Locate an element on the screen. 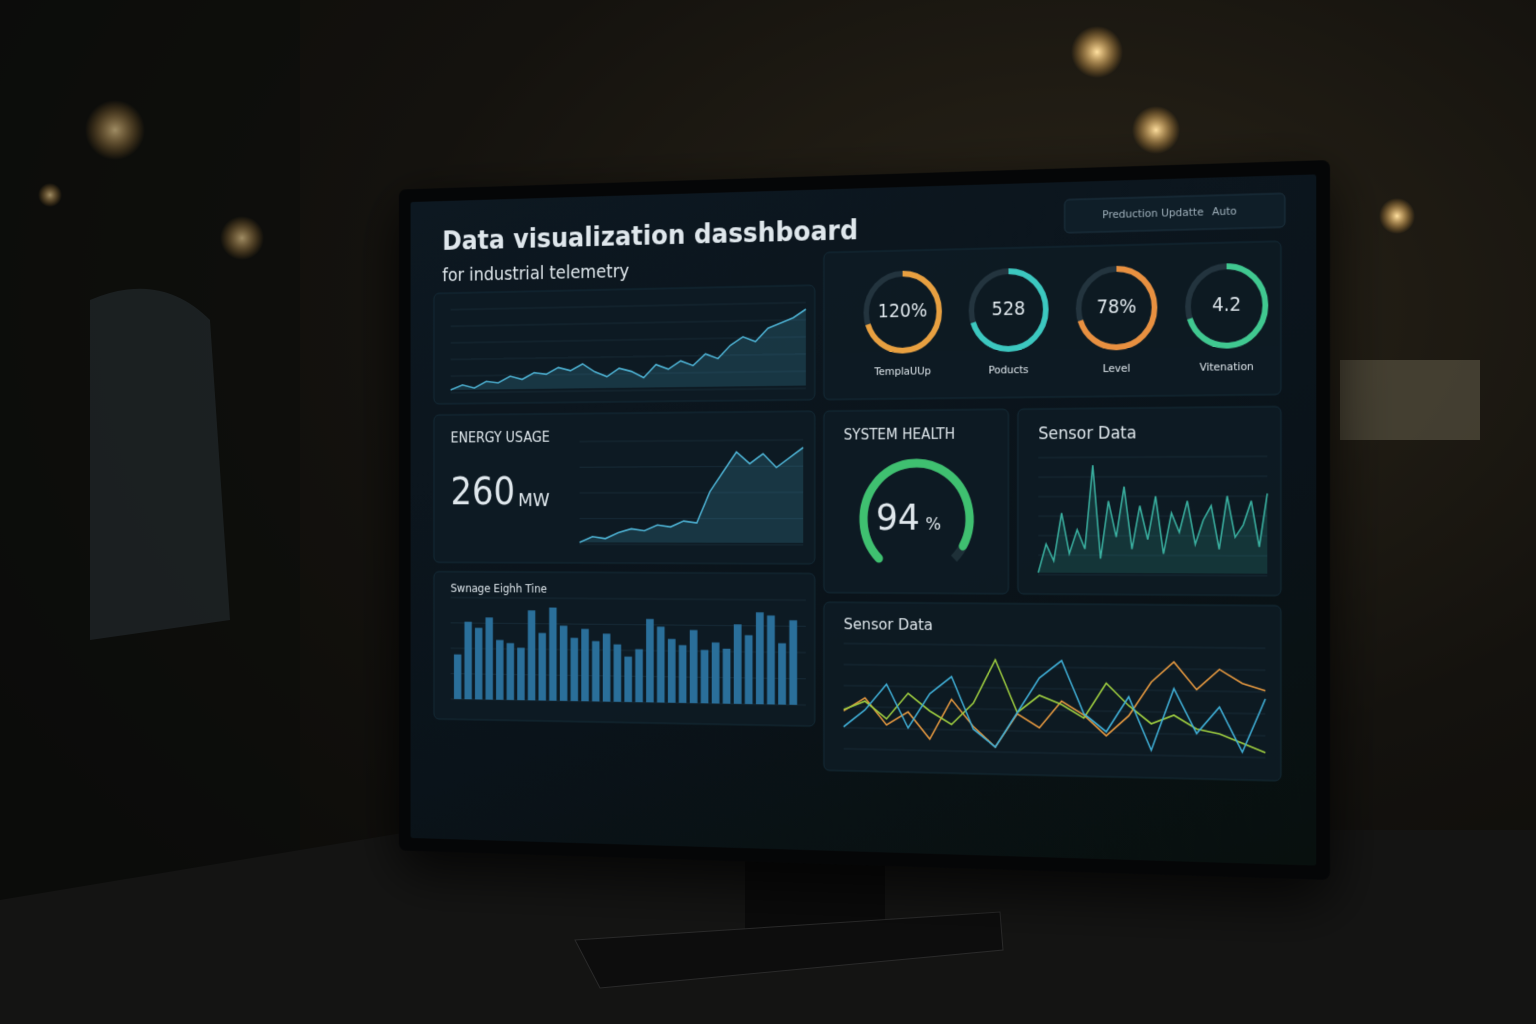  gauge-label: Poducts is located at coordinates (1009, 370).